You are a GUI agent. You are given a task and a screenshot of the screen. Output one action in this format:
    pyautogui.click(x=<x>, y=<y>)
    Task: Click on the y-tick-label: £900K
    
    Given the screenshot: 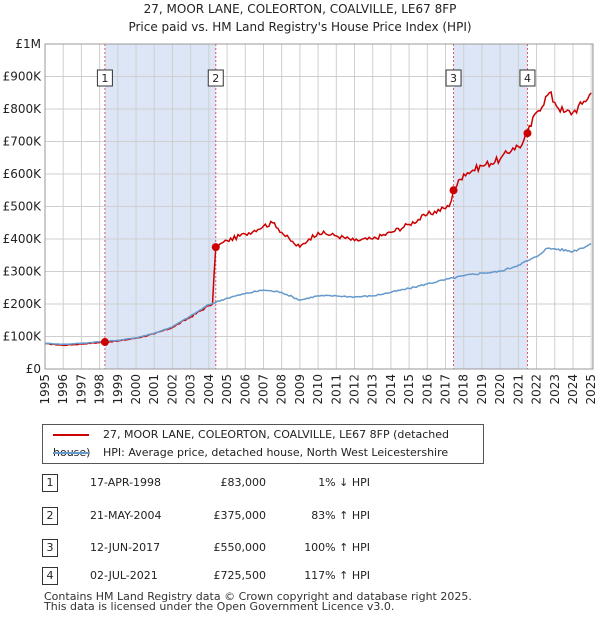 What is the action you would take?
    pyautogui.click(x=23, y=77)
    